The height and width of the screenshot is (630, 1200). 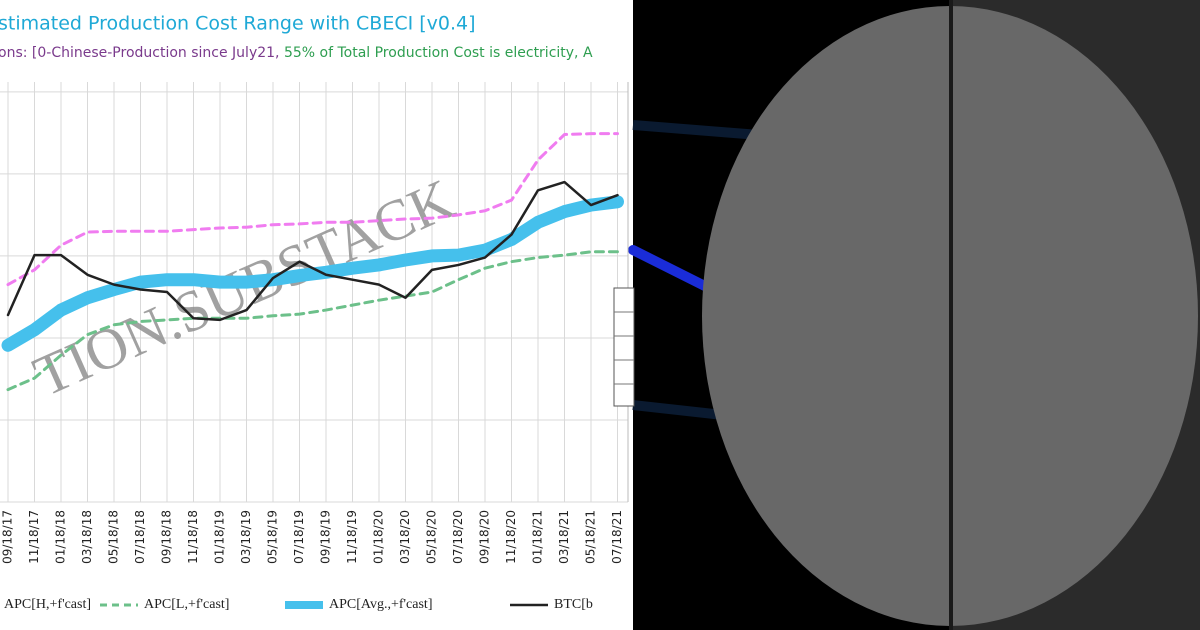 What do you see at coordinates (591, 537) in the screenshot?
I see `x-tick-label: 05/18/21` at bounding box center [591, 537].